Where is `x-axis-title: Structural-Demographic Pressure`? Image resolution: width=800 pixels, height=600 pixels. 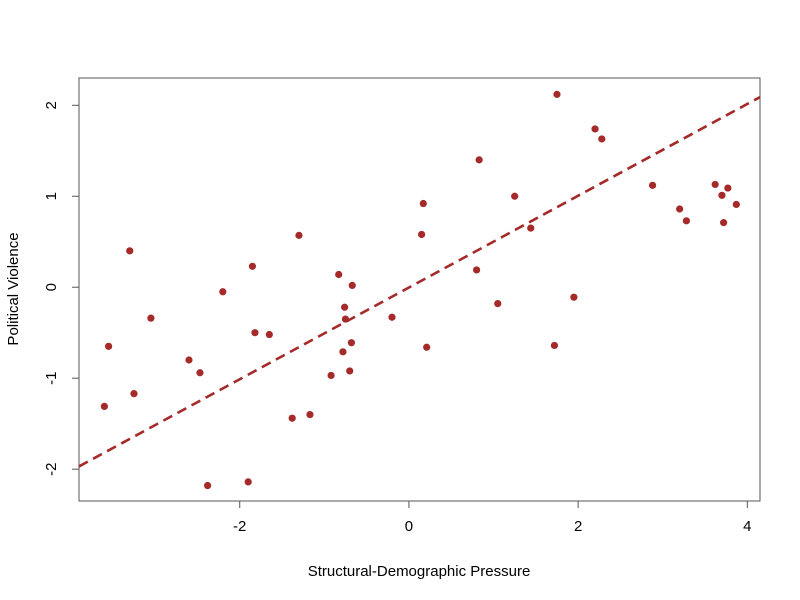
x-axis-title: Structural-Demographic Pressure is located at coordinates (419, 571).